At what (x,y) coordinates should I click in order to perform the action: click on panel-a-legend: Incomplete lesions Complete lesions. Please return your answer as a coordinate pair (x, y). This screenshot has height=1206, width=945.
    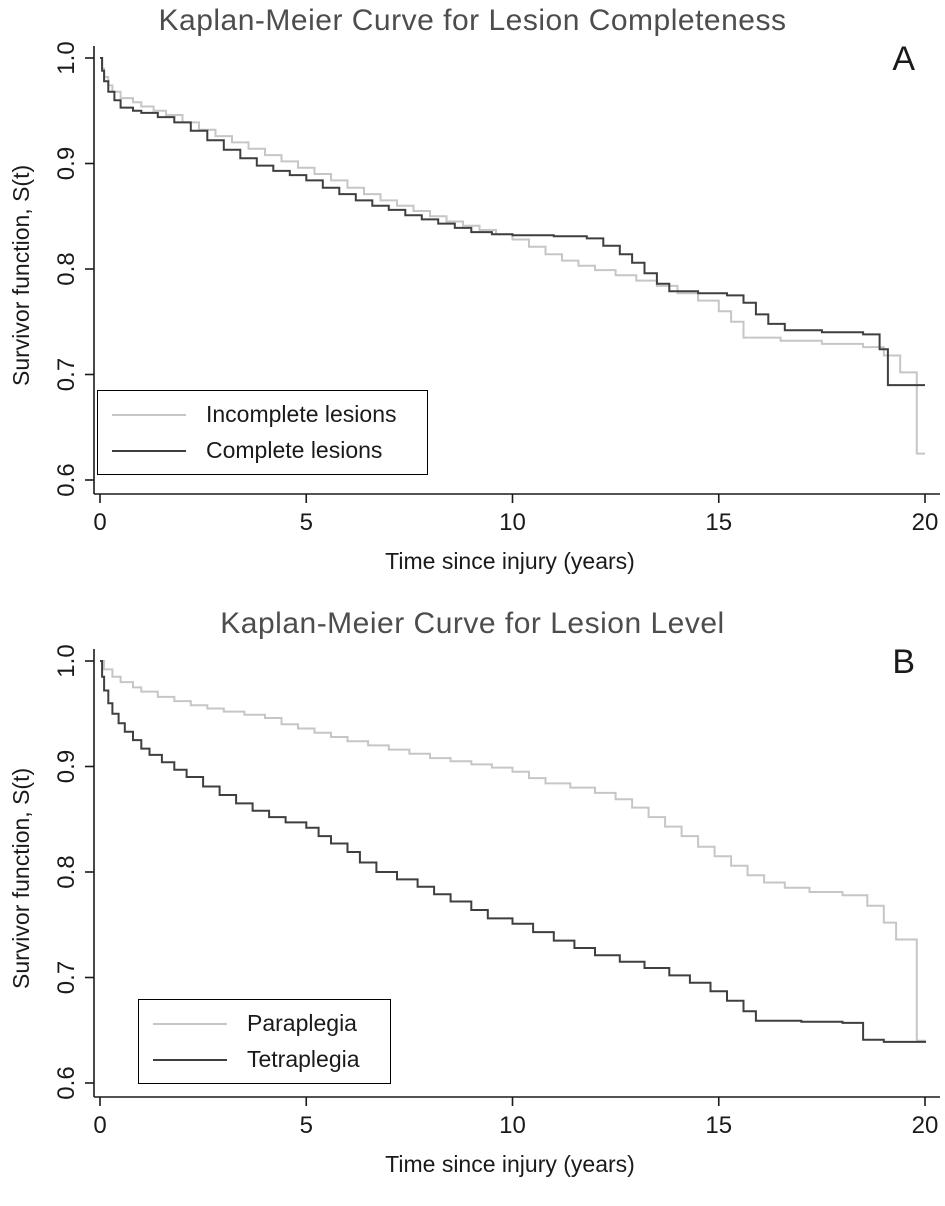
    Looking at the image, I should click on (262, 432).